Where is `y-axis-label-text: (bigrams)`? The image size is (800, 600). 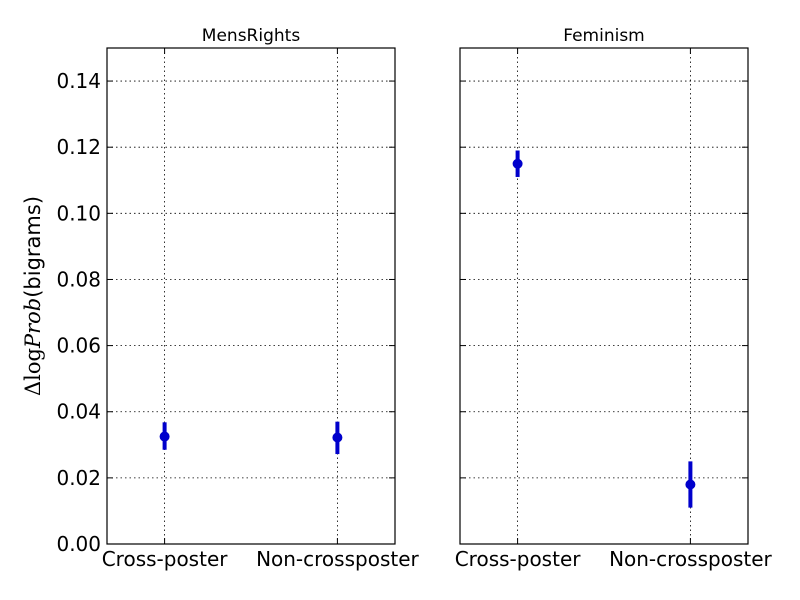
y-axis-label-text: (bigrams) is located at coordinates (33, 247).